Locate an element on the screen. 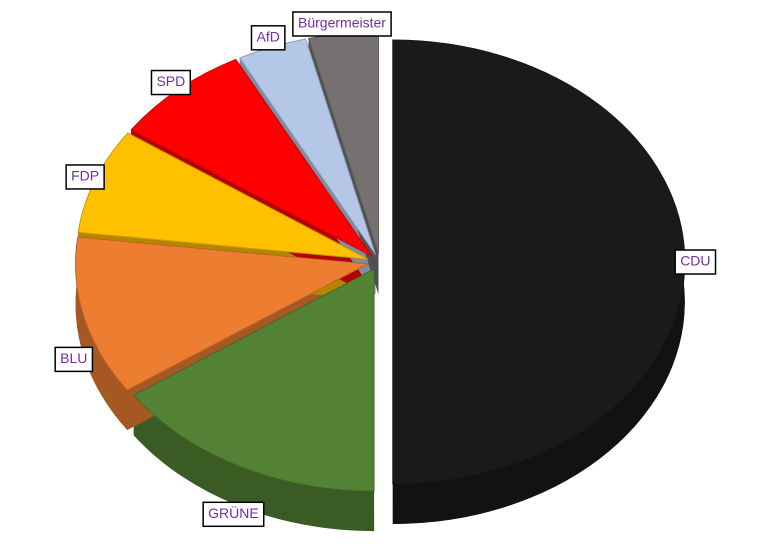  data-label: Bürgermeister is located at coordinates (342, 24).